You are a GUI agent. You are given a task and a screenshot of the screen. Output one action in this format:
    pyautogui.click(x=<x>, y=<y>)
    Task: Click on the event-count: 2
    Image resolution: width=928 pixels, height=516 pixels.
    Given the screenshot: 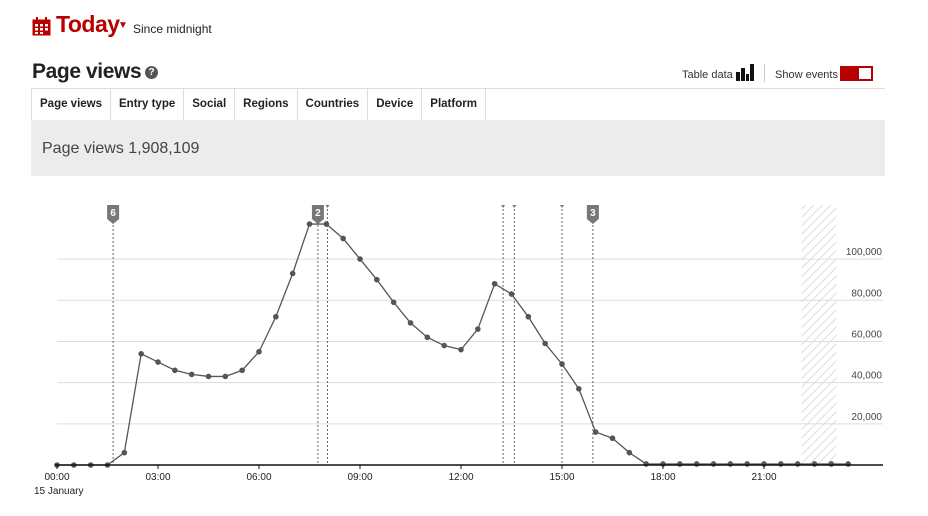 What is the action you would take?
    pyautogui.click(x=318, y=213)
    